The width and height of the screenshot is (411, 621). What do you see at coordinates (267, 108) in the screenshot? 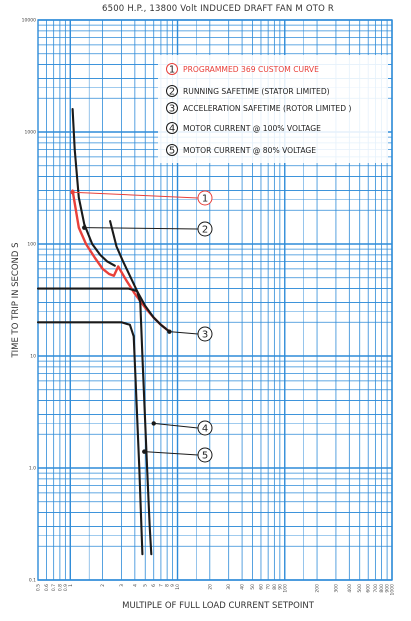
I see `legend-label-3: ACCELERATION SAFETIME (ROTOR LIMITED )` at bounding box center [267, 108].